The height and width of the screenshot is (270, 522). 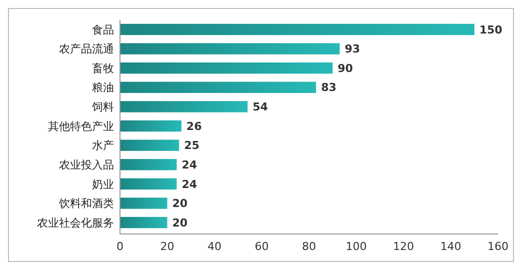 What do you see at coordinates (120, 246) in the screenshot?
I see `x-tick-label: 0` at bounding box center [120, 246].